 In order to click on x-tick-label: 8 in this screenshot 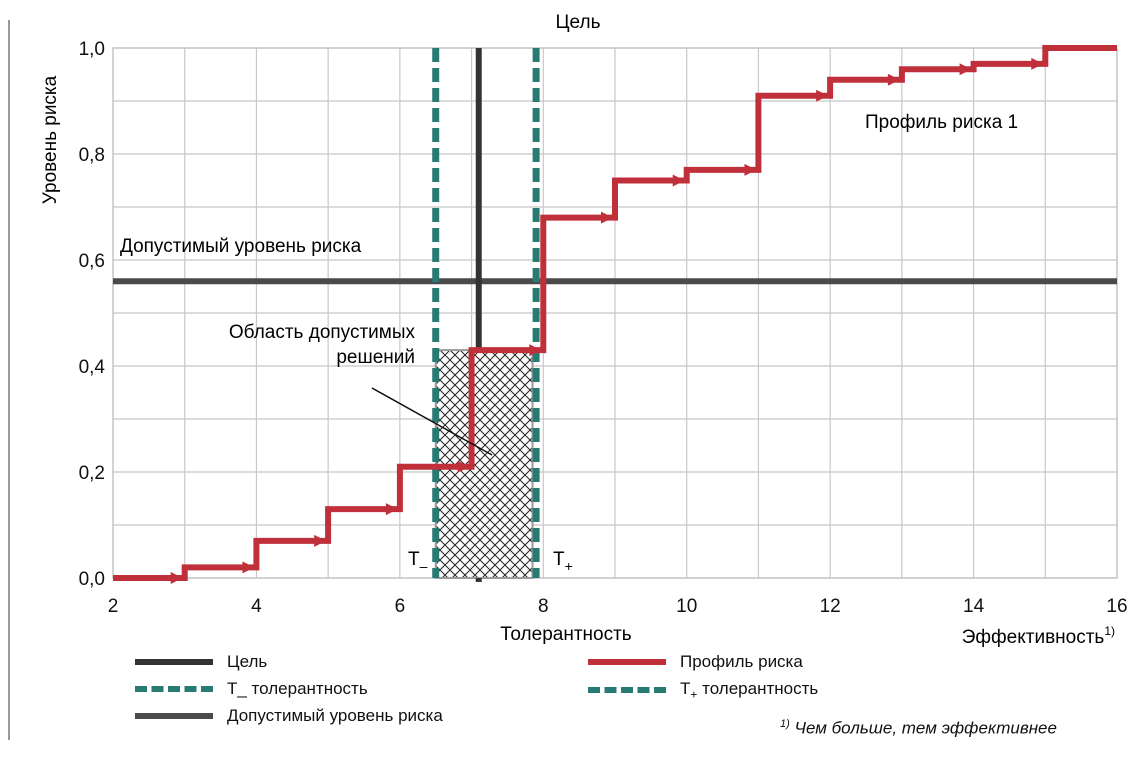, I will do `click(543, 606)`.